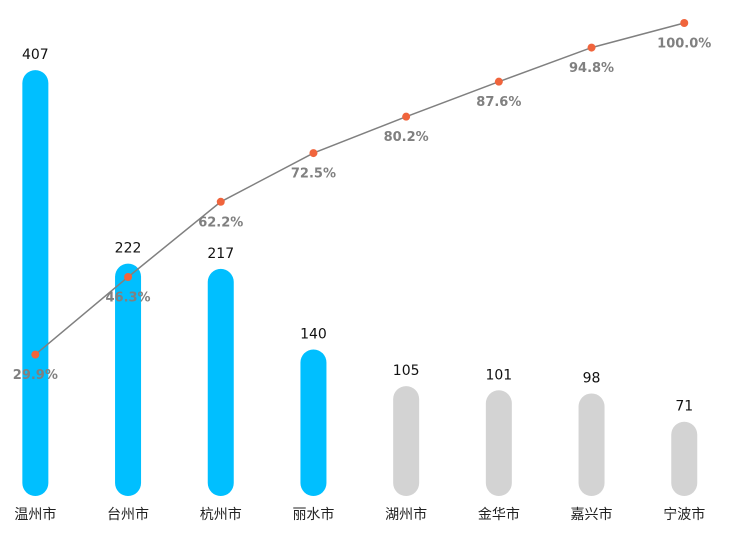 This screenshot has width=733, height=539. Describe the element at coordinates (406, 514) in the screenshot. I see `x-tick-label: 湖州市` at that location.